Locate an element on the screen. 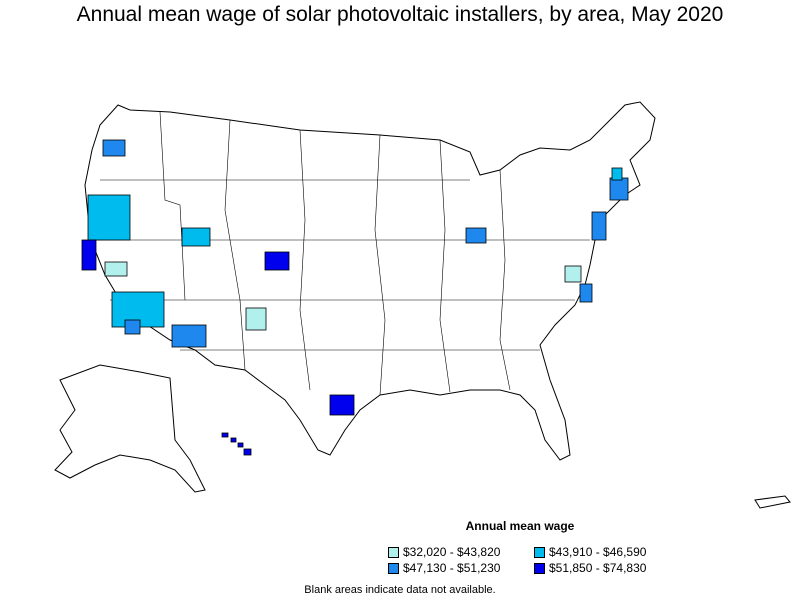  area-austin is located at coordinates (342, 405).